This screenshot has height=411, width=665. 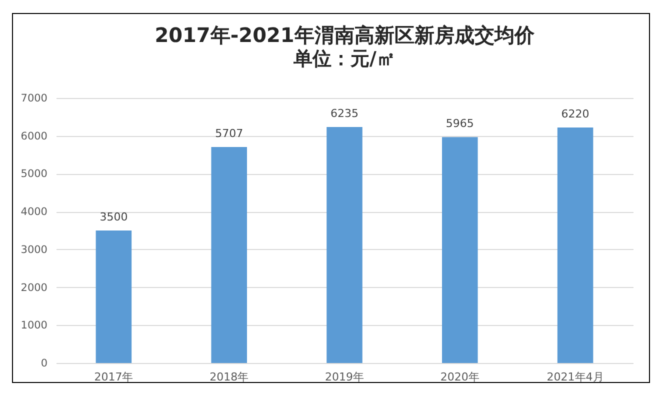 What do you see at coordinates (34, 98) in the screenshot?
I see `y-tick-label: 7000` at bounding box center [34, 98].